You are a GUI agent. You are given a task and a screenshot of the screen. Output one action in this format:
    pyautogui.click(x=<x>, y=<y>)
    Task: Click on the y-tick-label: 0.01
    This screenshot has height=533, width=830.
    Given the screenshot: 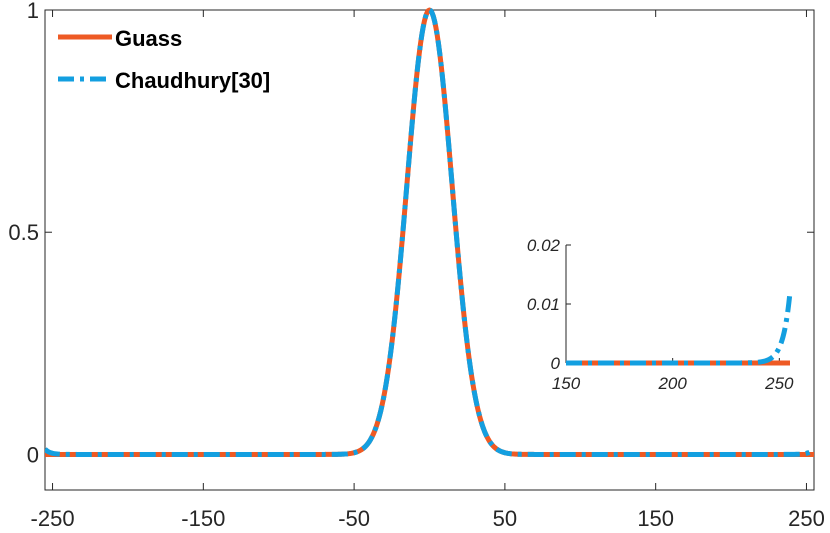 What is the action you would take?
    pyautogui.click(x=543, y=304)
    